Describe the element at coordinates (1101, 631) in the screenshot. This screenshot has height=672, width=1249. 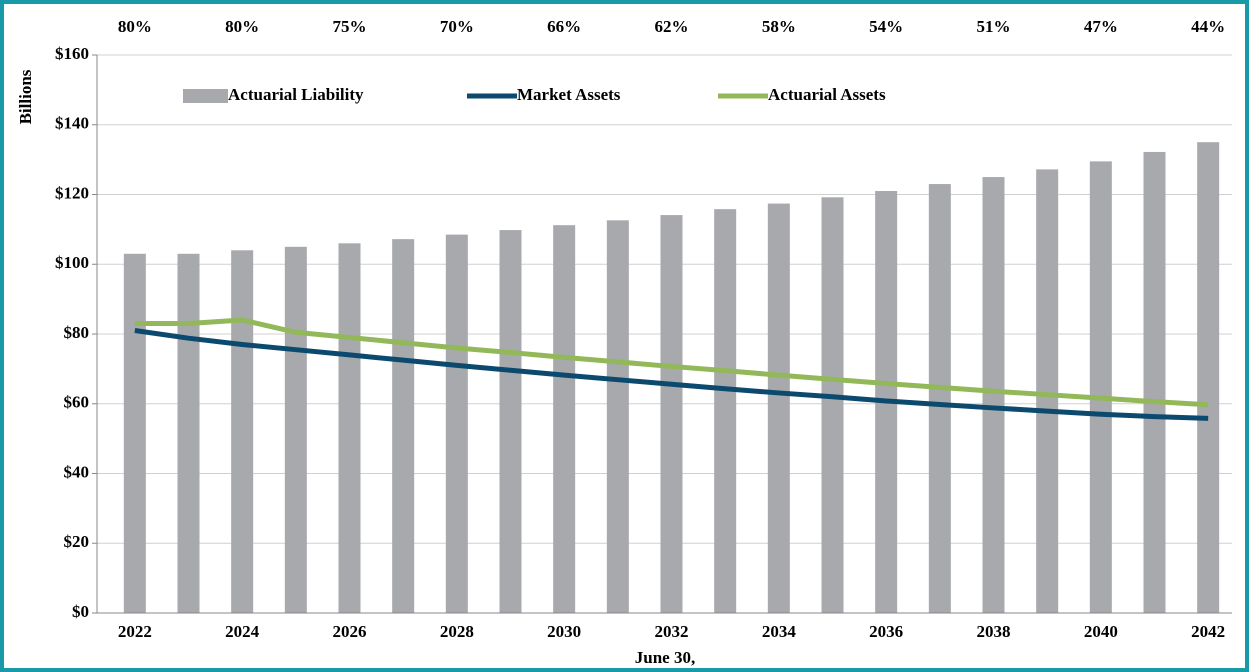
I see `x-tick-label: 2040` at that location.